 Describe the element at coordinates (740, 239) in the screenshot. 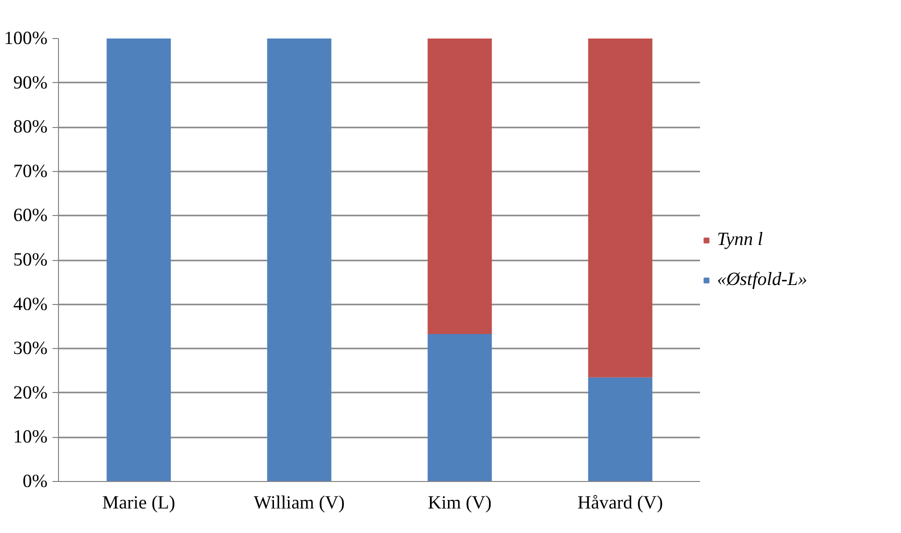

I see `legend-label: Tynn l` at that location.